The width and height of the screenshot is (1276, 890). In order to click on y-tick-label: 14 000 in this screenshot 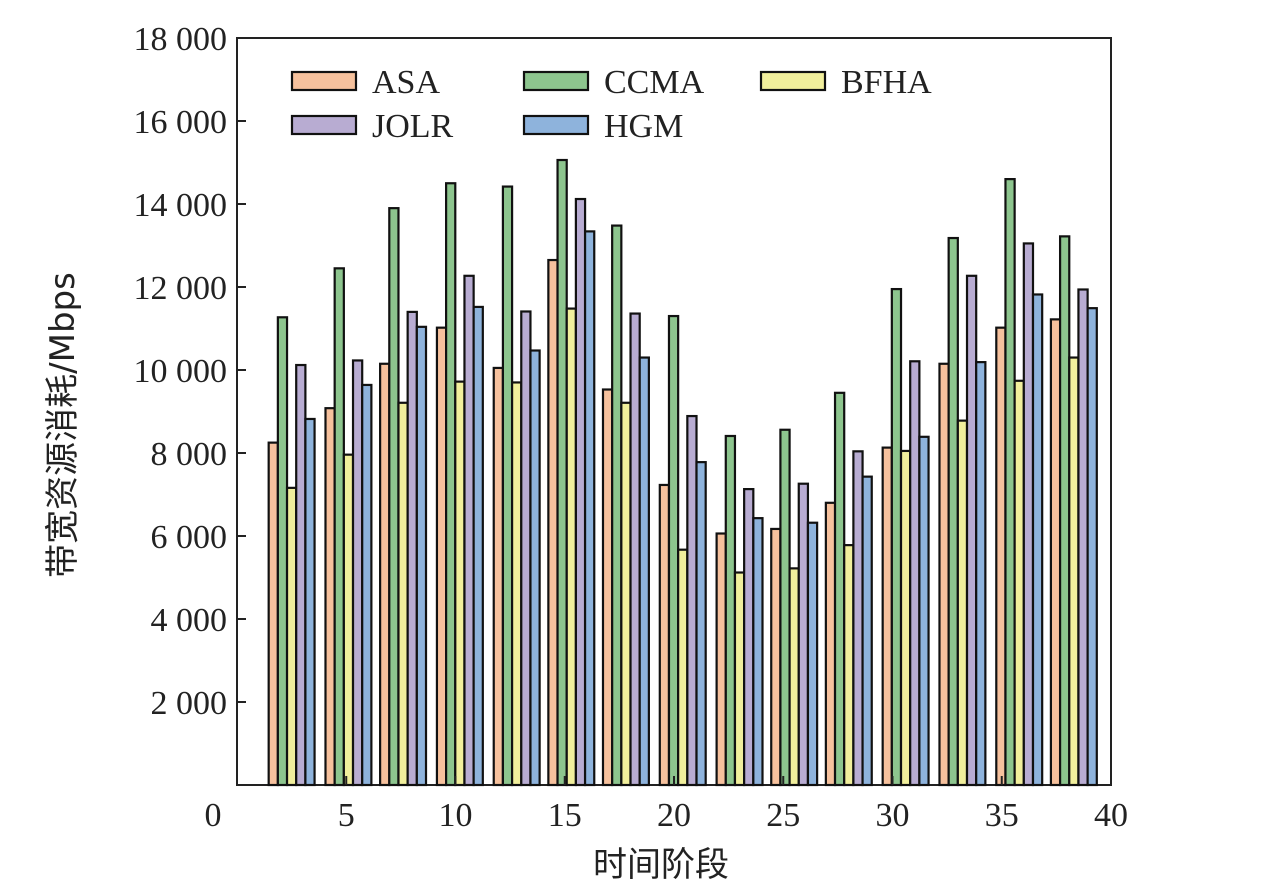, I will do `click(181, 205)`.